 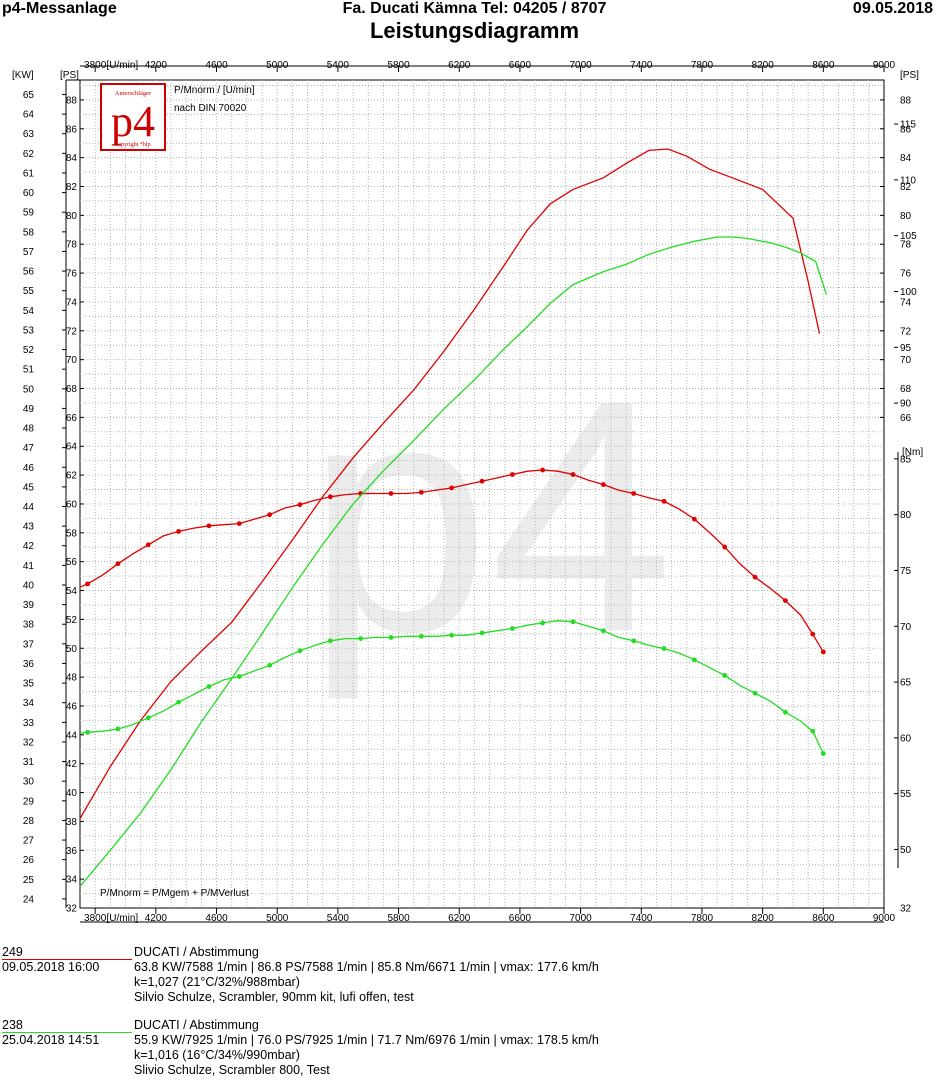 What do you see at coordinates (906, 459) in the screenshot?
I see `nm-tick-label: 85` at bounding box center [906, 459].